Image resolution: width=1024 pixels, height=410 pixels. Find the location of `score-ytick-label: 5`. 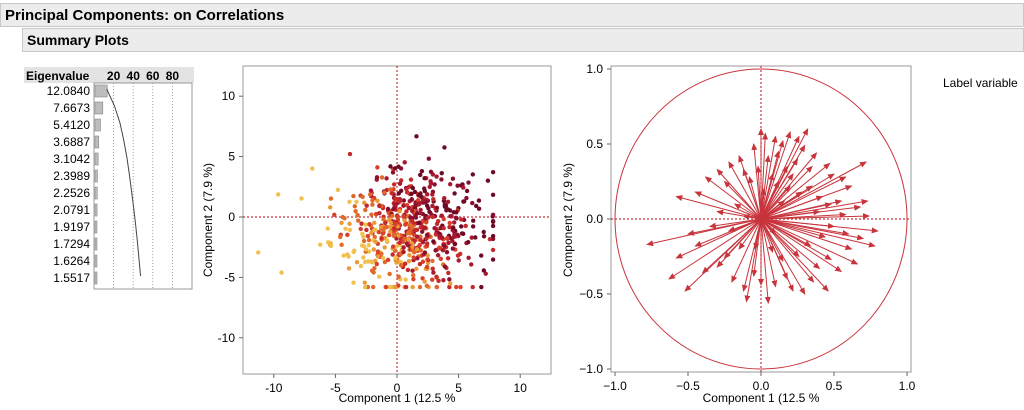

score-ytick-label: 5 is located at coordinates (231, 157).